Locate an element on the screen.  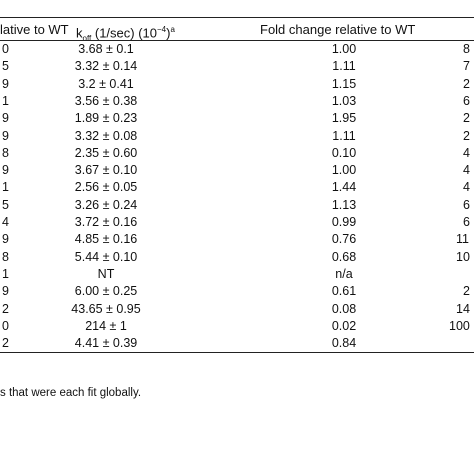
table-cell: 3.32 ± 0.08 is located at coordinates (106, 135).